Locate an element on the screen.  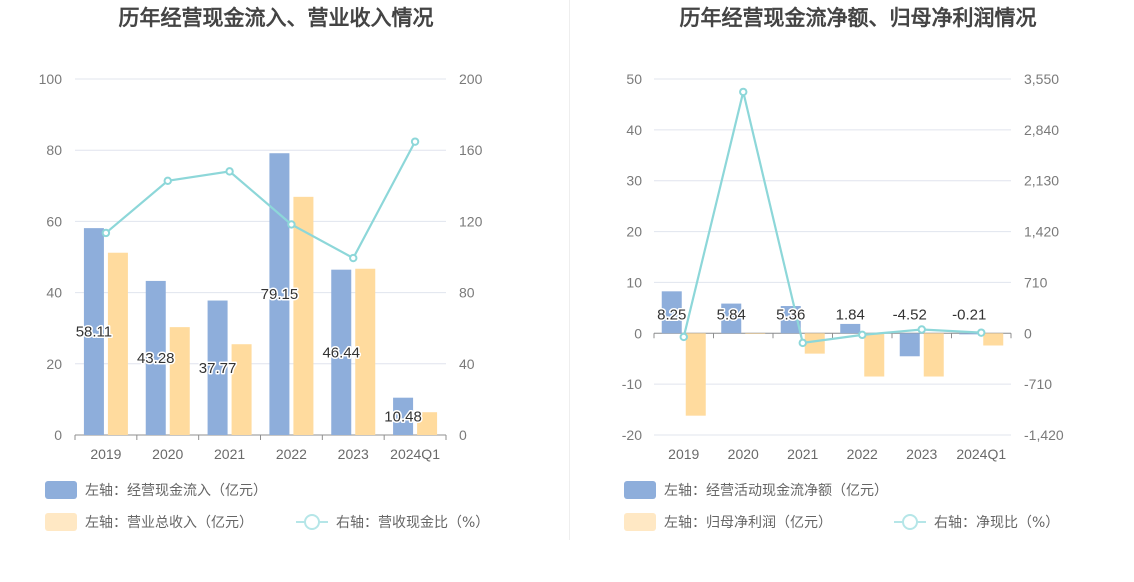
chart-1-right-tick-label: 200 is located at coordinates (471, 79).